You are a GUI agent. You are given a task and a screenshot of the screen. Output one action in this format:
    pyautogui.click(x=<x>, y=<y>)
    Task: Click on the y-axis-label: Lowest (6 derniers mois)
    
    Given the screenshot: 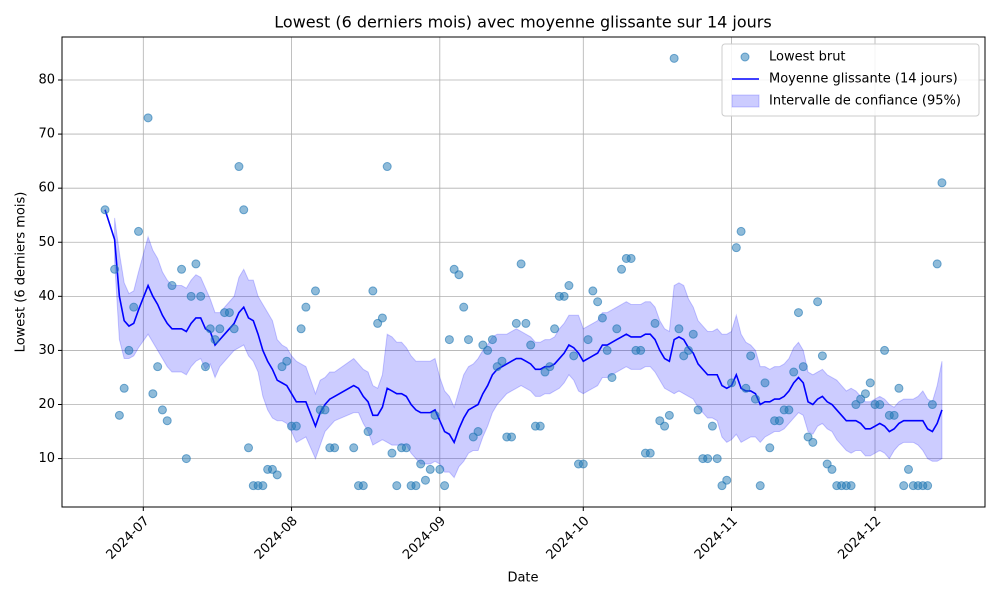 What is the action you would take?
    pyautogui.click(x=21, y=272)
    